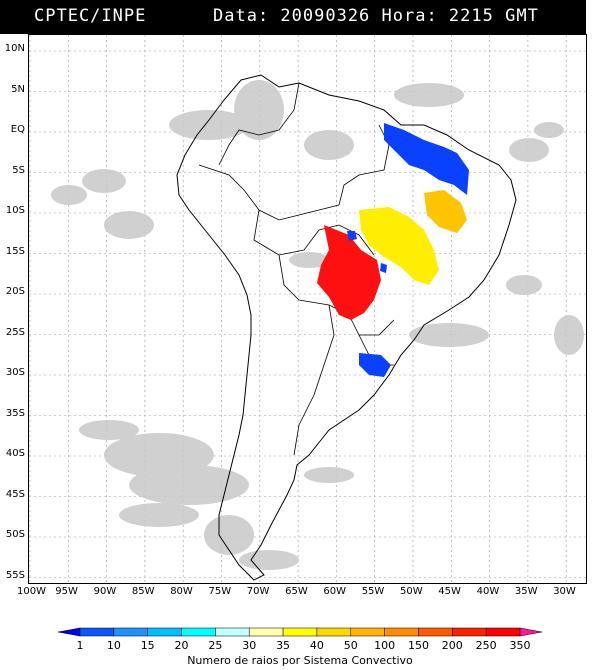  Describe the element at coordinates (15, 534) in the screenshot. I see `lat-label: 50S` at that location.